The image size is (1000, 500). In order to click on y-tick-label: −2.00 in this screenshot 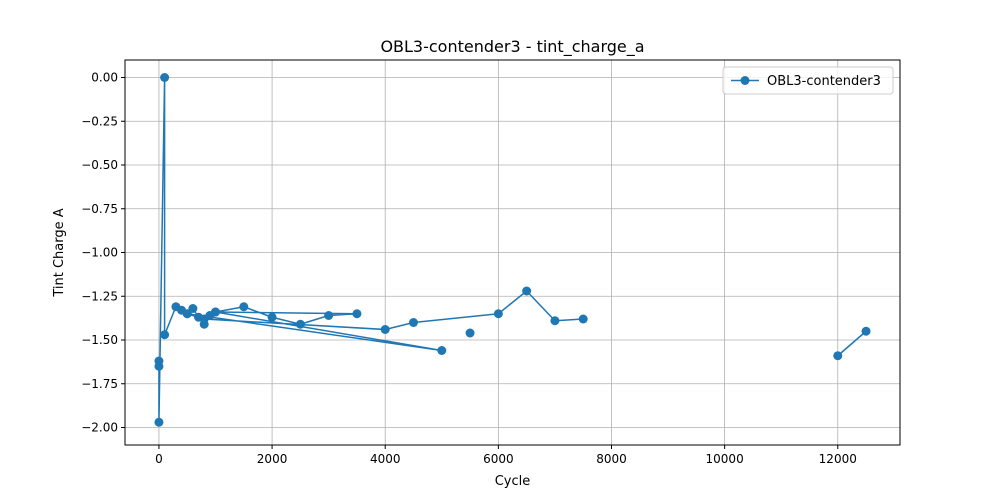, I will do `click(99, 428)`.